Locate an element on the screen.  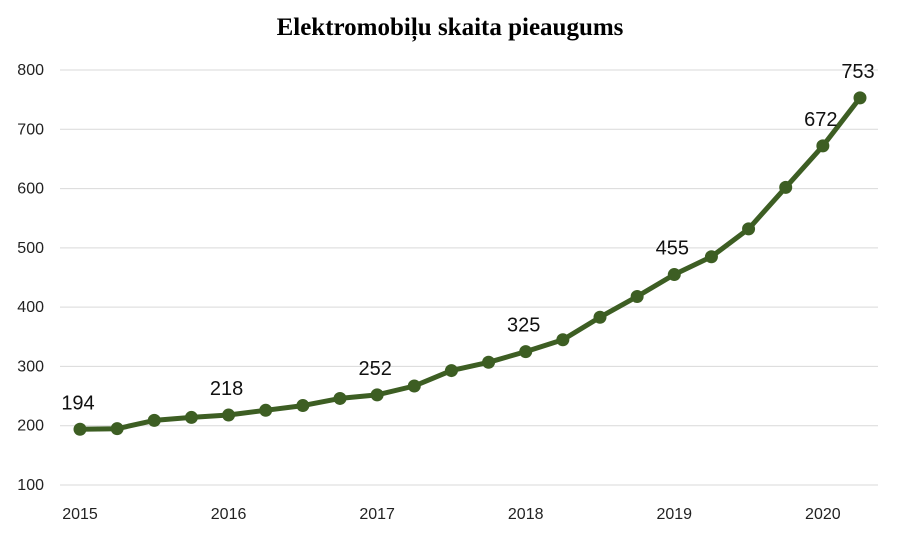
x-tick-label: 2017 is located at coordinates (377, 514).